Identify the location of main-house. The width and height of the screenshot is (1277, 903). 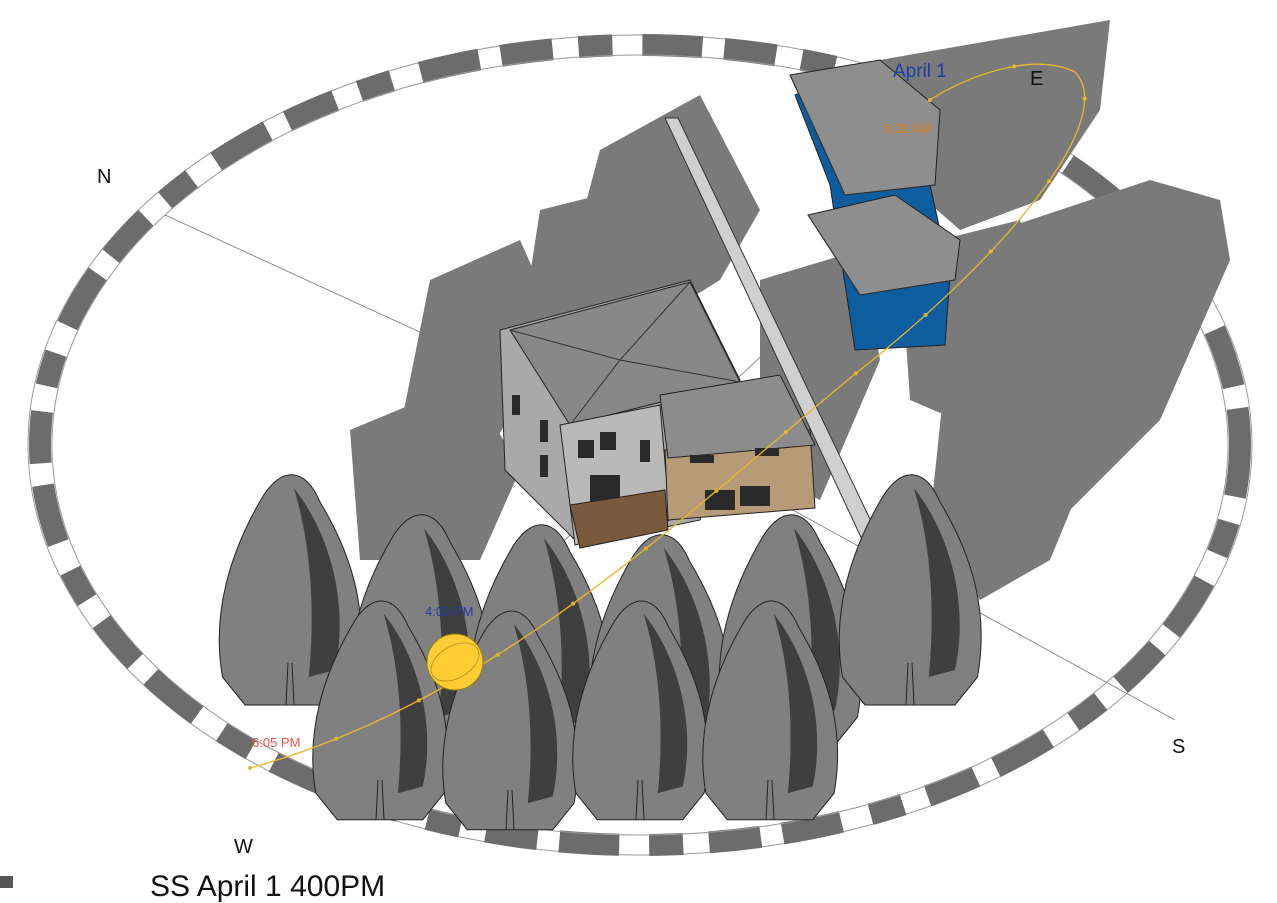
(657, 414).